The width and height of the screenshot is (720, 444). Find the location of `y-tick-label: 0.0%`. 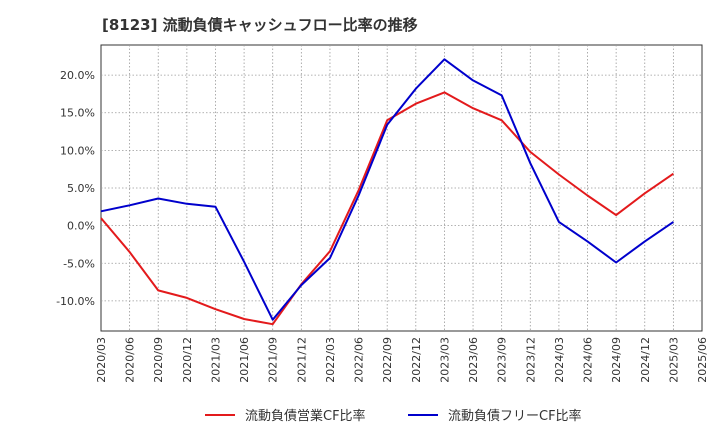

y-tick-label: 0.0% is located at coordinates (81, 226).